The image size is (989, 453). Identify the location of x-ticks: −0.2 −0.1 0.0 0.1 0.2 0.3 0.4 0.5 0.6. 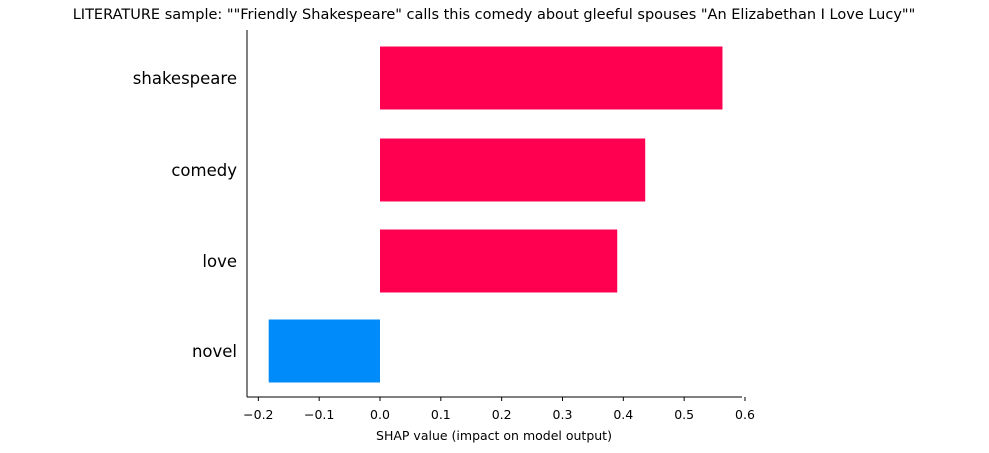
(499, 409).